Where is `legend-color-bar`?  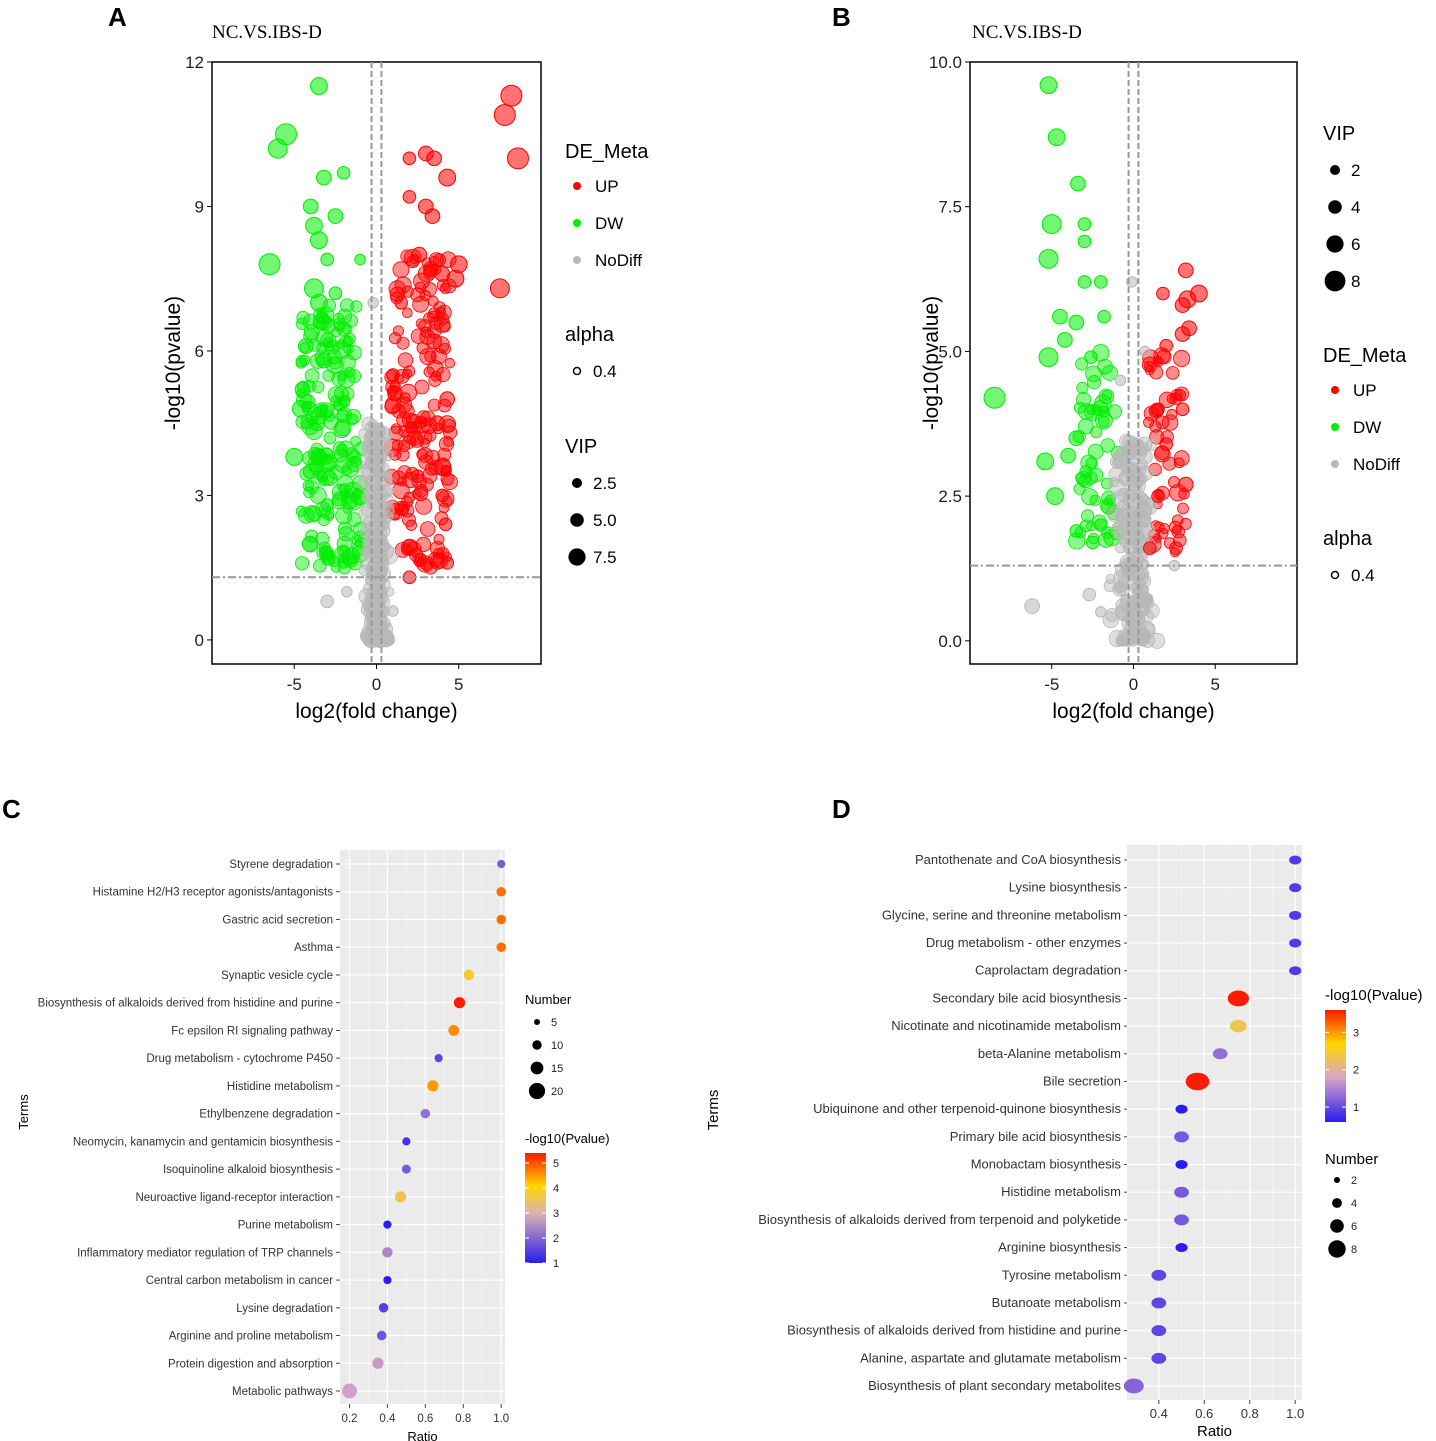
legend-color-bar is located at coordinates (535, 1208).